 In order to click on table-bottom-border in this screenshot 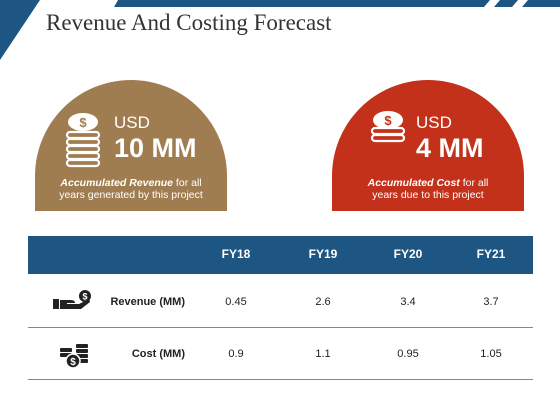, I will do `click(280, 379)`.